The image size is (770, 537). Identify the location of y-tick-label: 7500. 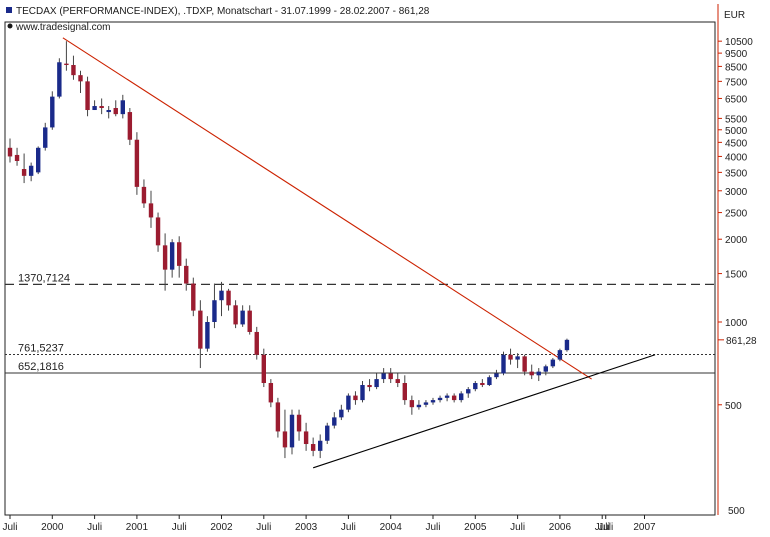
(736, 82).